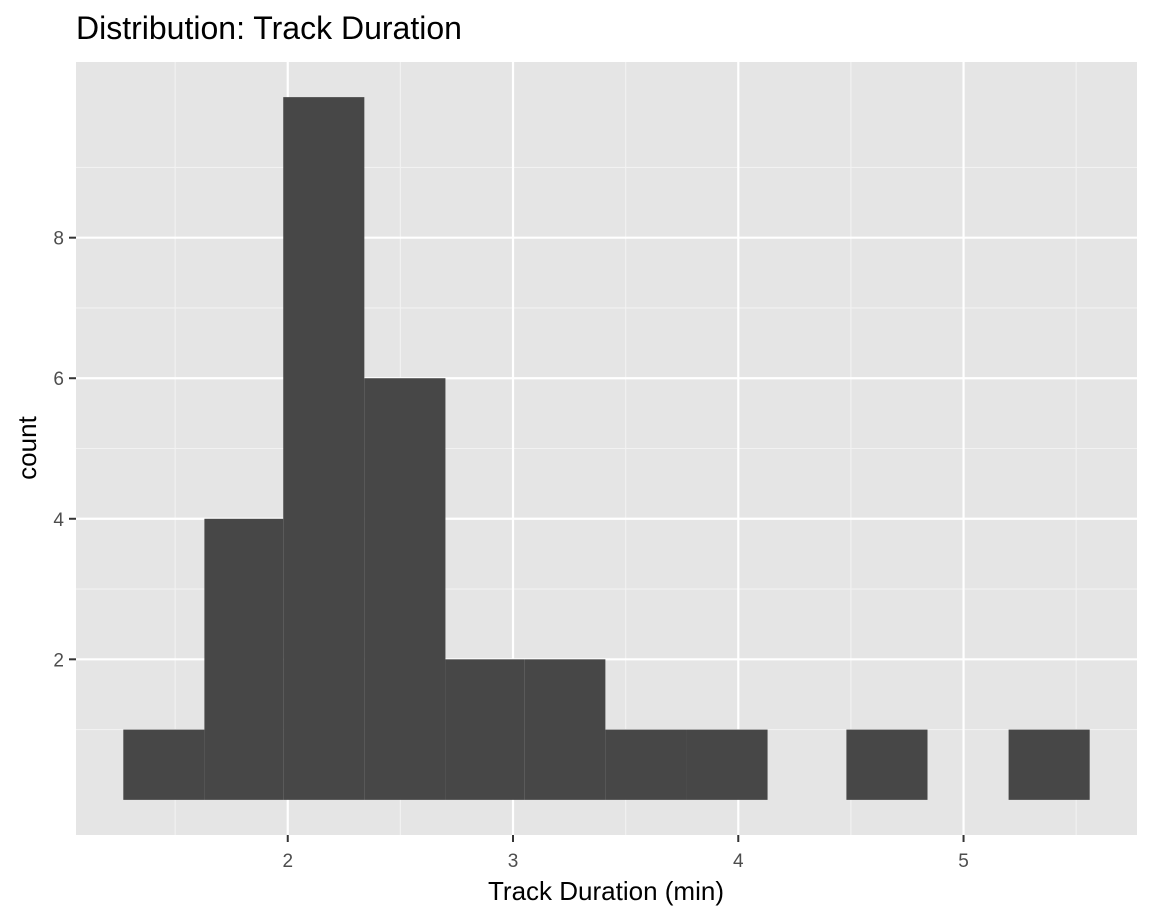 The image size is (1152, 921). Describe the element at coordinates (27, 447) in the screenshot. I see `y-axis-title: count` at that location.